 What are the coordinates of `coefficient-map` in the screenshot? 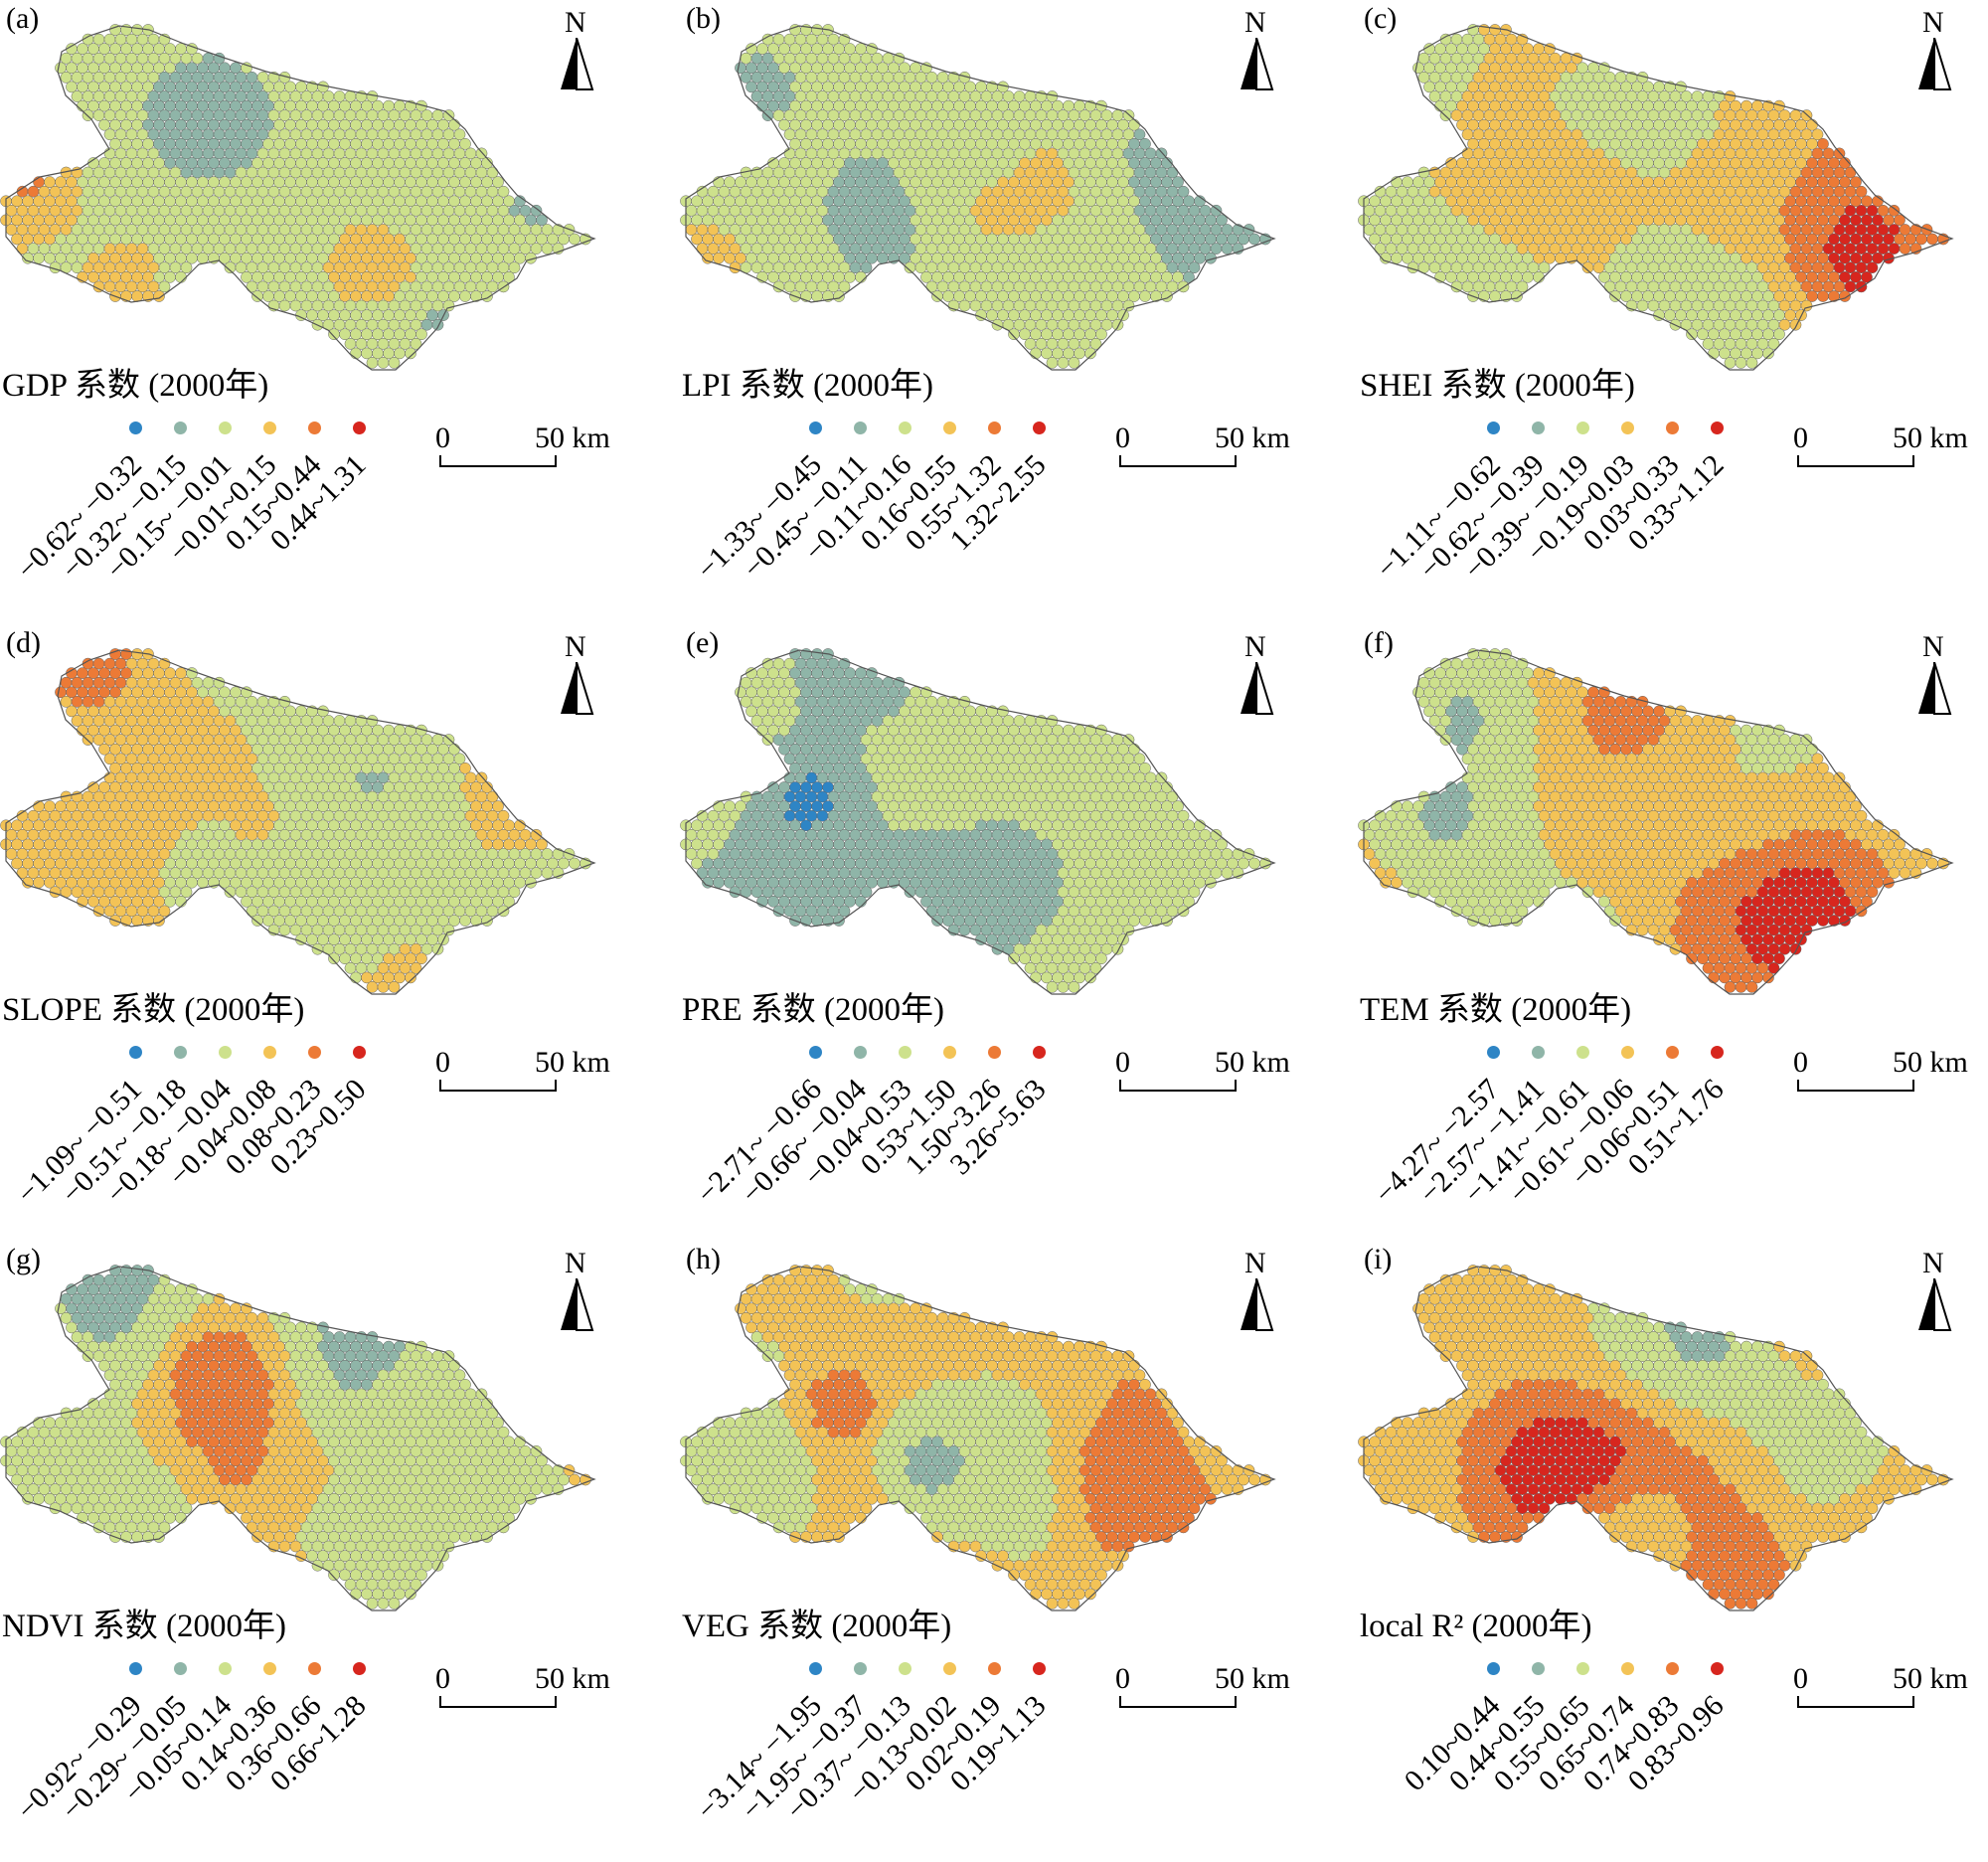 It's located at (298, 197).